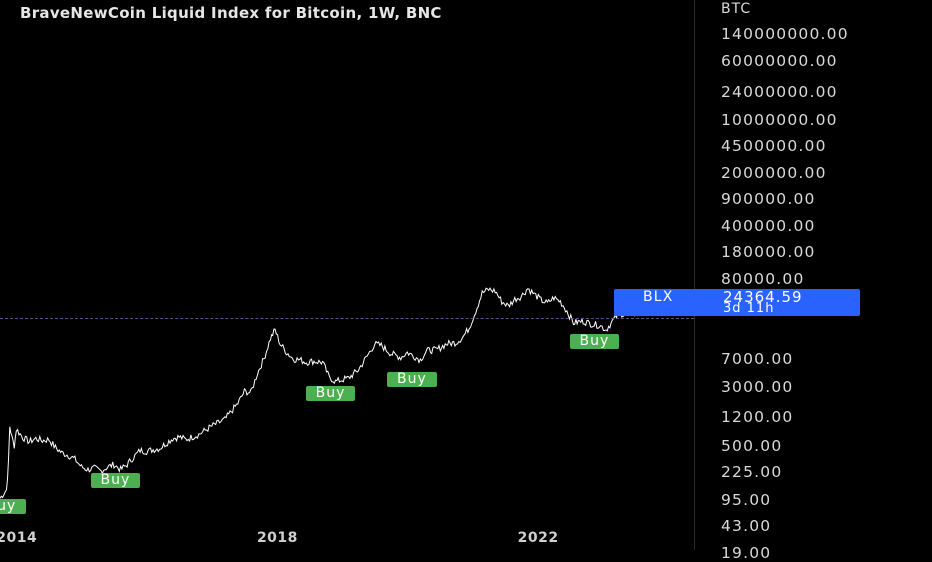 This screenshot has width=932, height=562. Describe the element at coordinates (658, 297) in the screenshot. I see `ticker-label: BLX` at that location.